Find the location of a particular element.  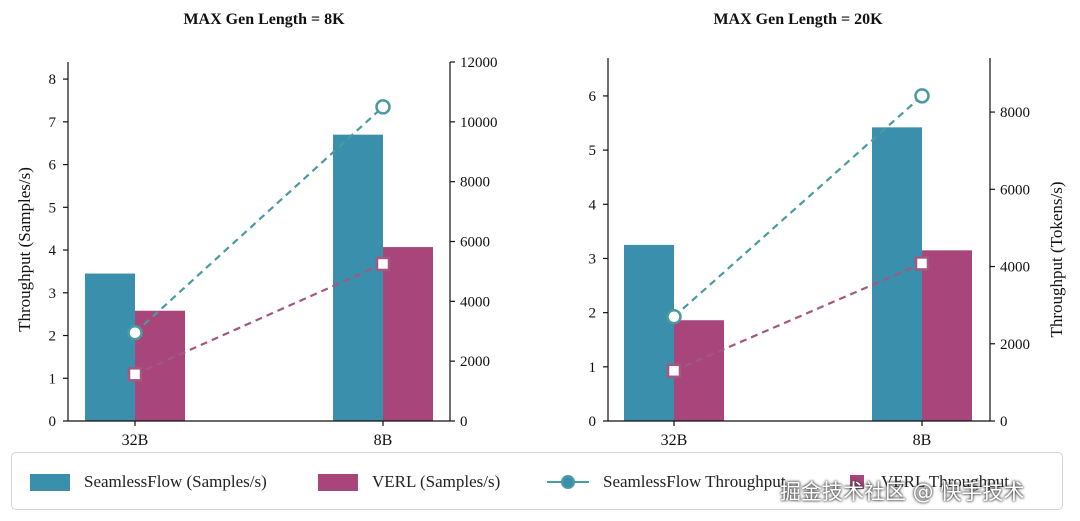

right-tick-label-12000-0: 12000 is located at coordinates (479, 63).